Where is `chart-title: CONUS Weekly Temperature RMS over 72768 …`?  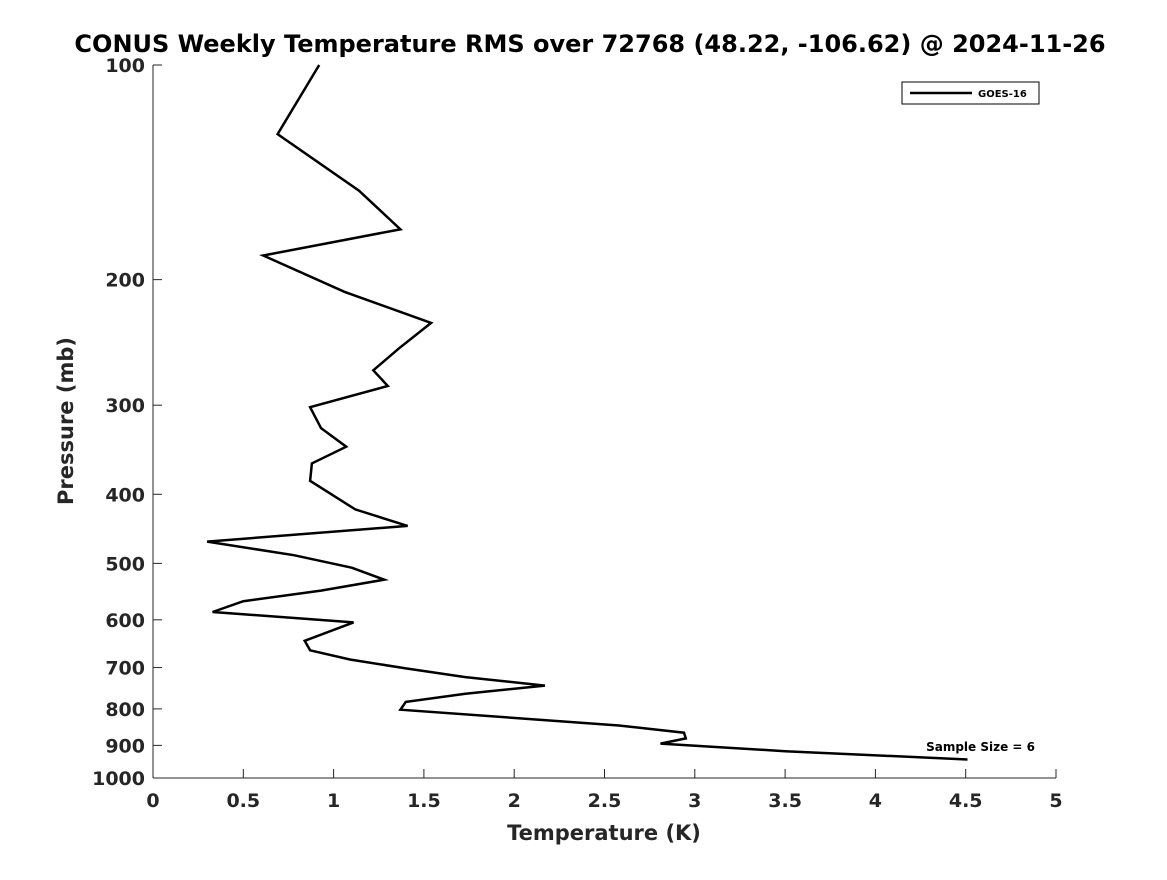
chart-title: CONUS Weekly Temperature RMS over 72768 … is located at coordinates (589, 44).